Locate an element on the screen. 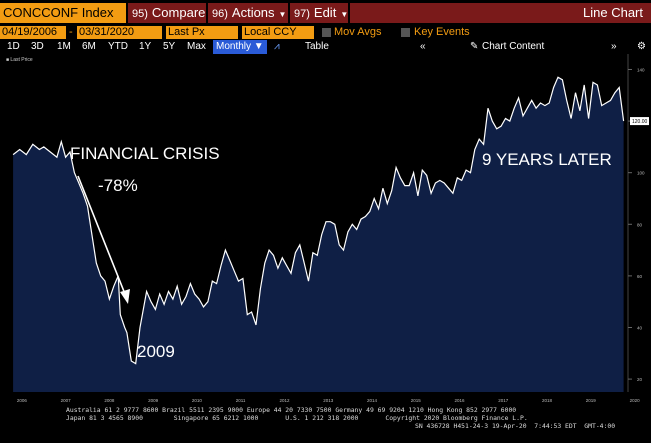 This screenshot has width=651, height=443. y-tick-label: 40 is located at coordinates (640, 327).